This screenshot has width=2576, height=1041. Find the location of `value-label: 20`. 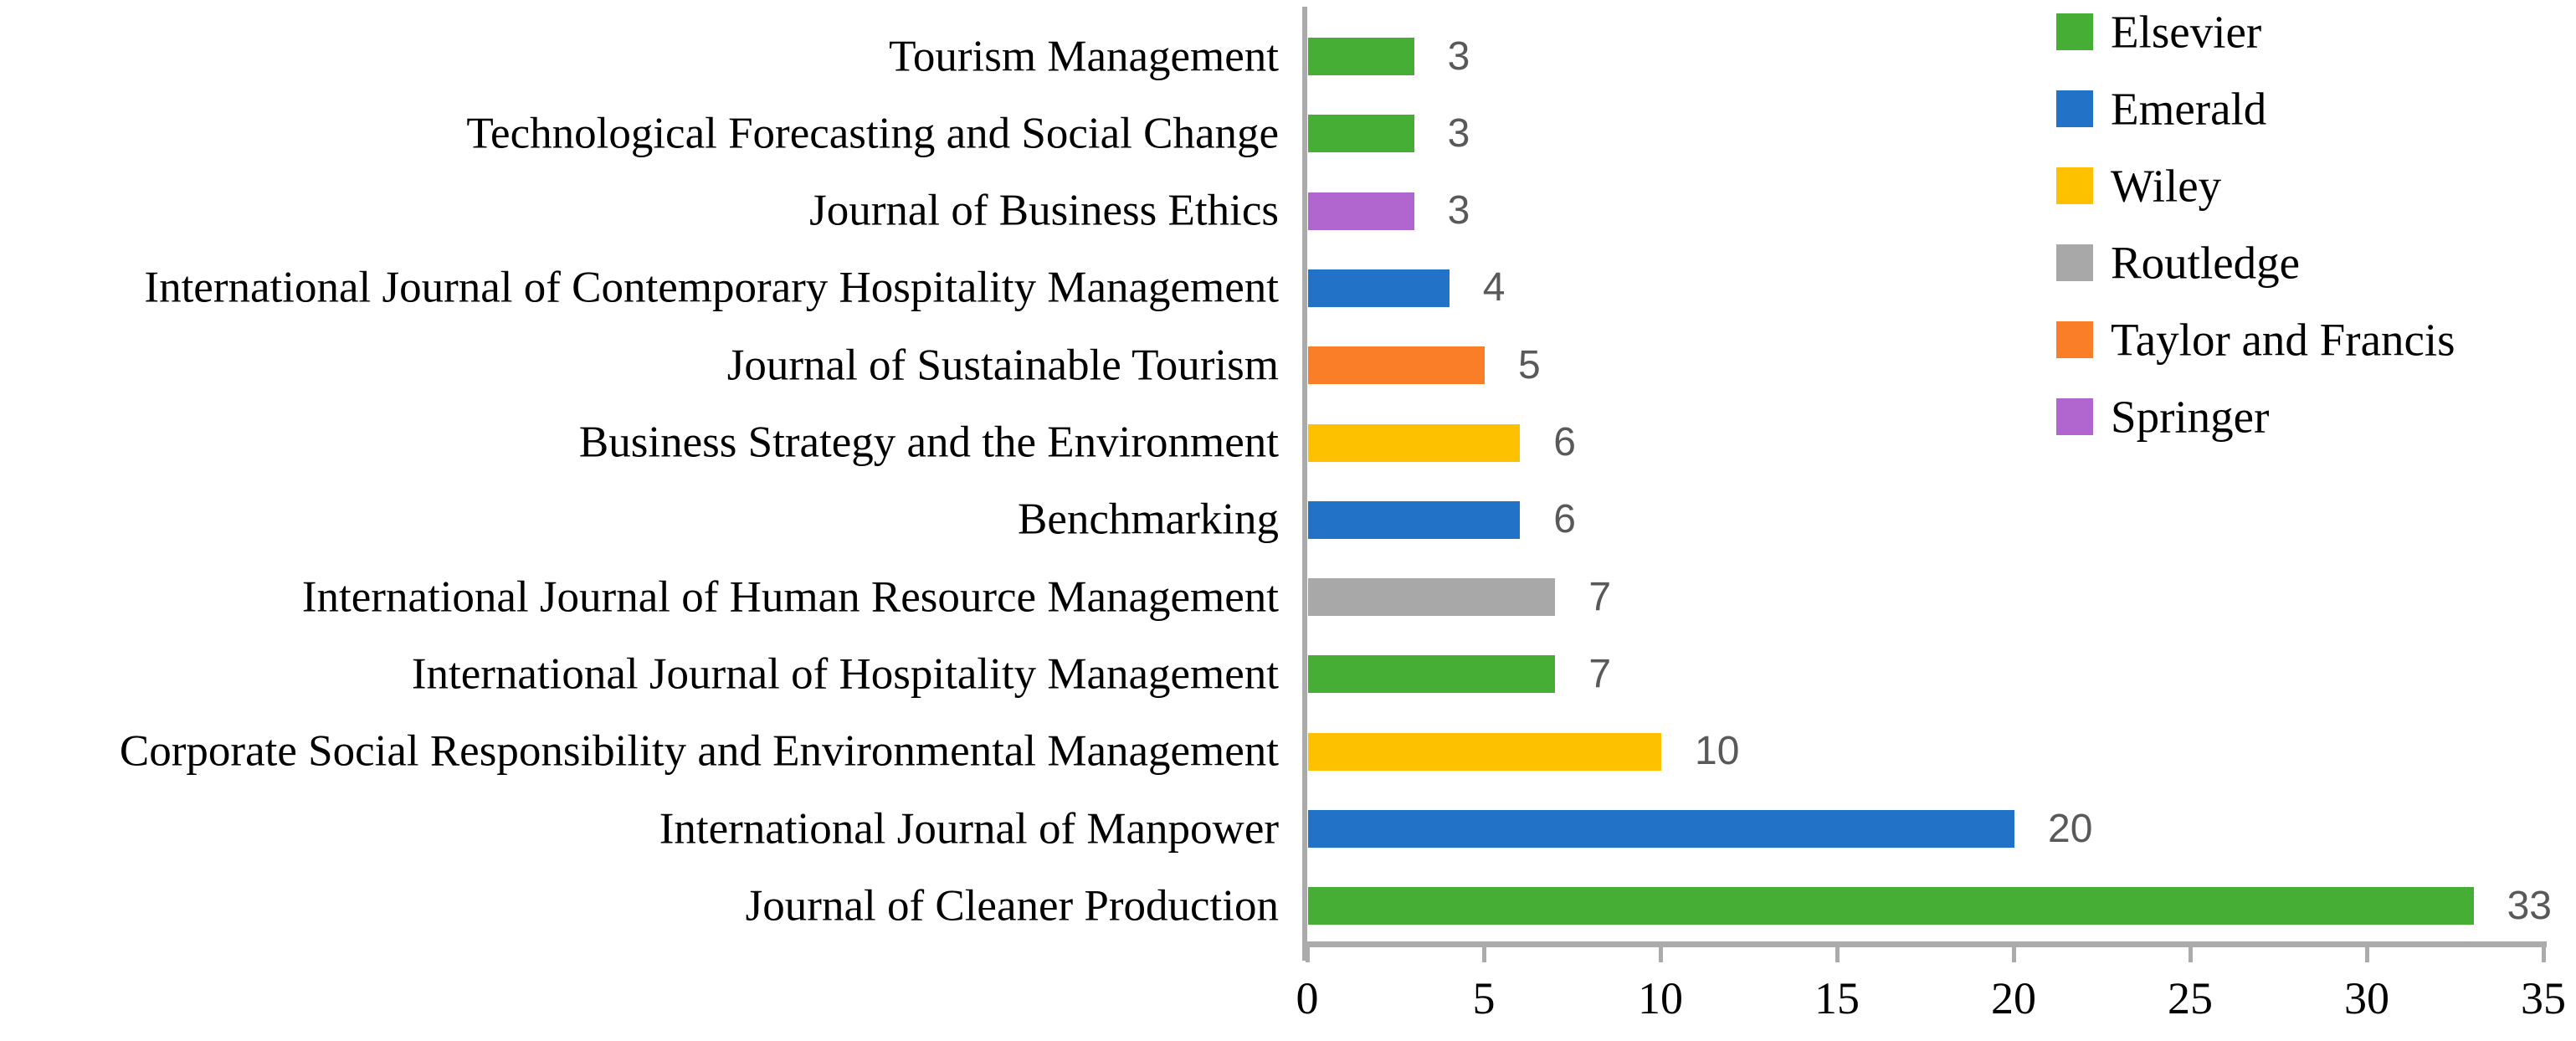

value-label: 20 is located at coordinates (2070, 828).